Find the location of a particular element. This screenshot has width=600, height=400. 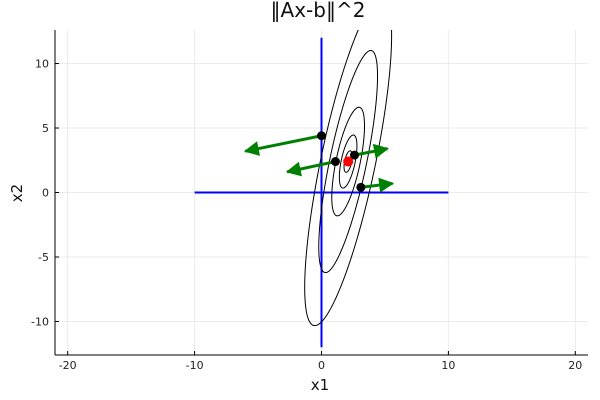

x-tick-label: -10 is located at coordinates (195, 365).